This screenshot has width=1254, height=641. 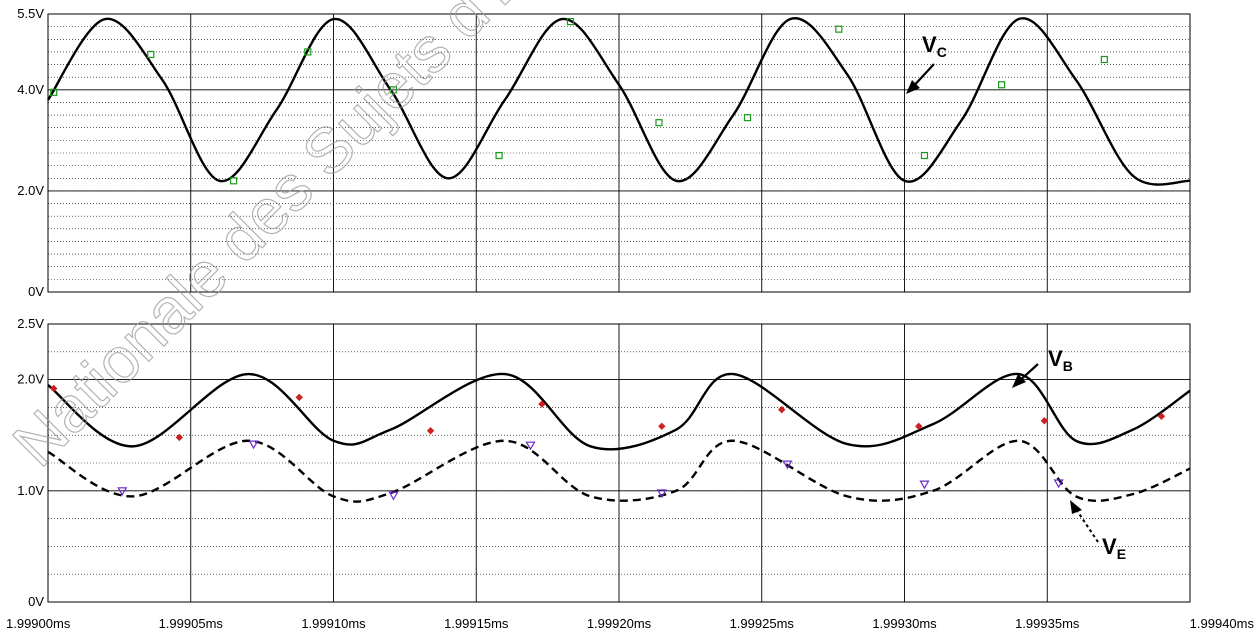 I want to click on annotation-layer: VC VB VE, so click(x=1016, y=297).